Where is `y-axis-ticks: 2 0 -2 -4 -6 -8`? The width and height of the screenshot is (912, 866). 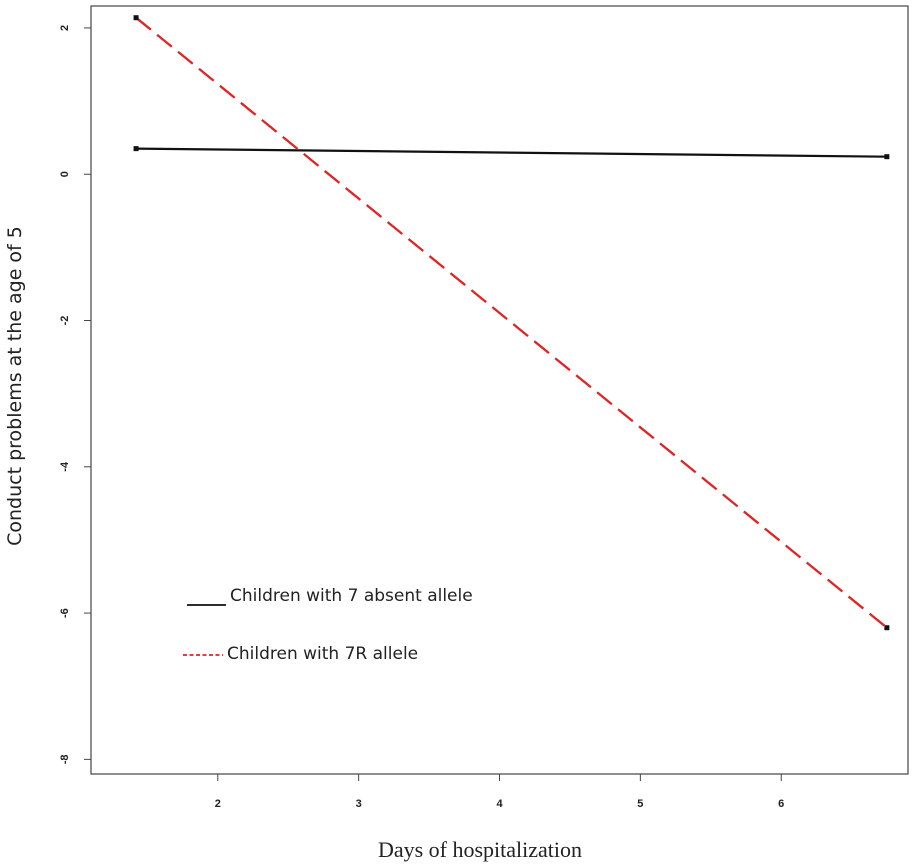
y-axis-ticks: 2 0 -2 -4 -6 -8 is located at coordinates (75, 394).